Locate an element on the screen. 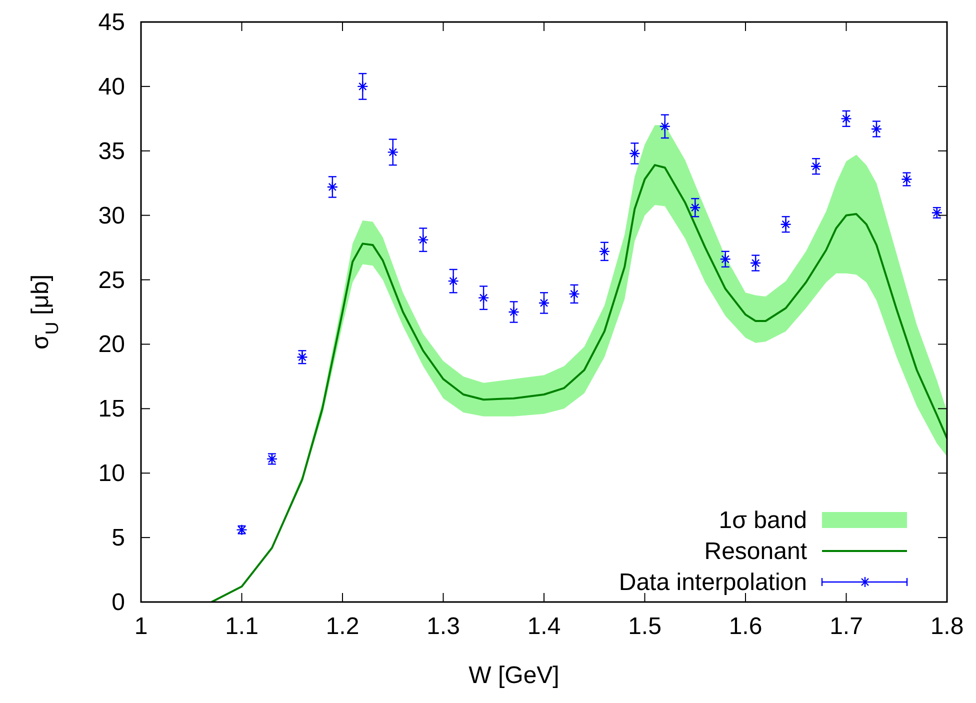 This screenshot has height=703, width=976. y-tick-label: 0 is located at coordinates (118, 602).